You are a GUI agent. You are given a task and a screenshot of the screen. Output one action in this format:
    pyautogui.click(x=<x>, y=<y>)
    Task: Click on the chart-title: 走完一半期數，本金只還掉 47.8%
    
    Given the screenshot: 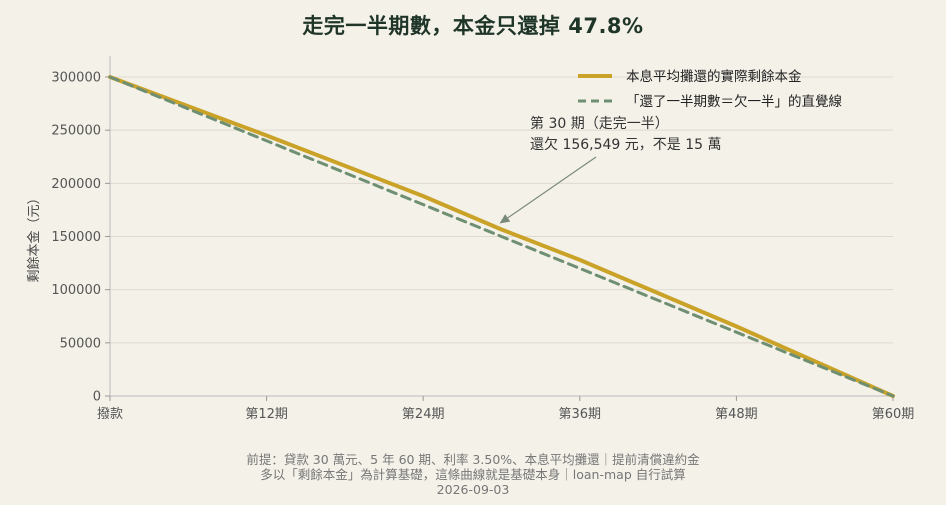 What is the action you would take?
    pyautogui.click(x=473, y=26)
    